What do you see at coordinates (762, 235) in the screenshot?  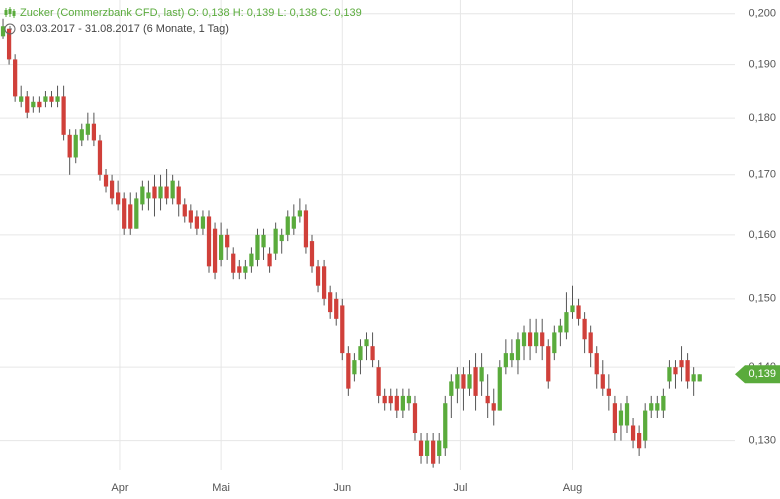 I see `y-tick-label: 0,160` at bounding box center [762, 235].